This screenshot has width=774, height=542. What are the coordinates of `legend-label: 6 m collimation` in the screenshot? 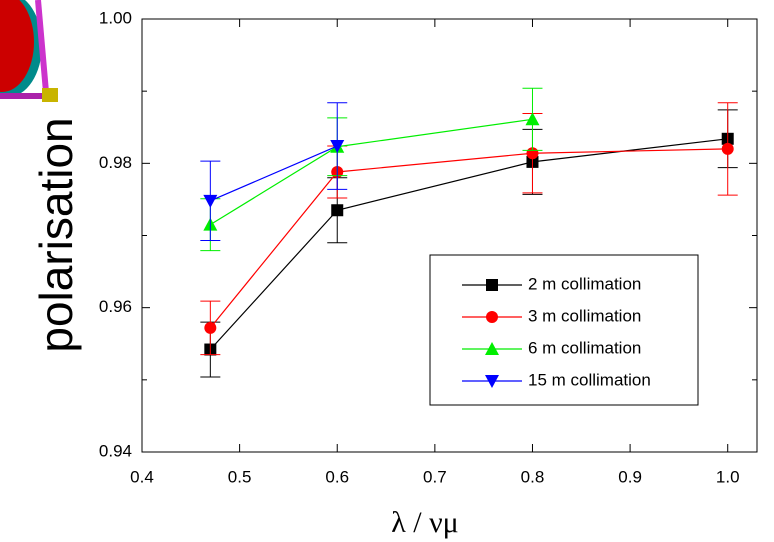 It's located at (584, 347).